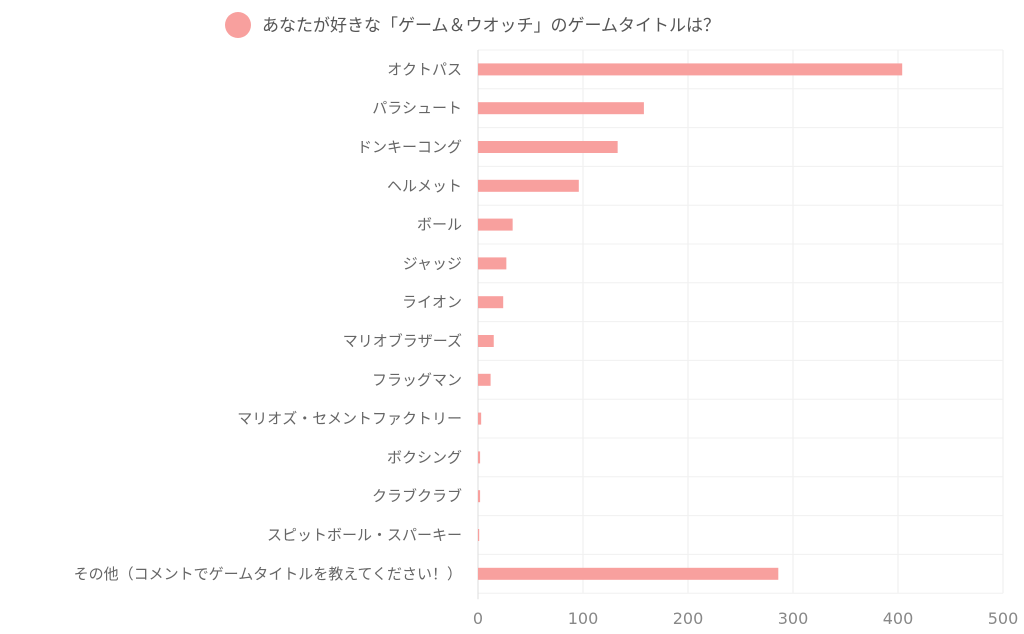  Describe the element at coordinates (478, 618) in the screenshot. I see `x-tick-label: 0` at that location.